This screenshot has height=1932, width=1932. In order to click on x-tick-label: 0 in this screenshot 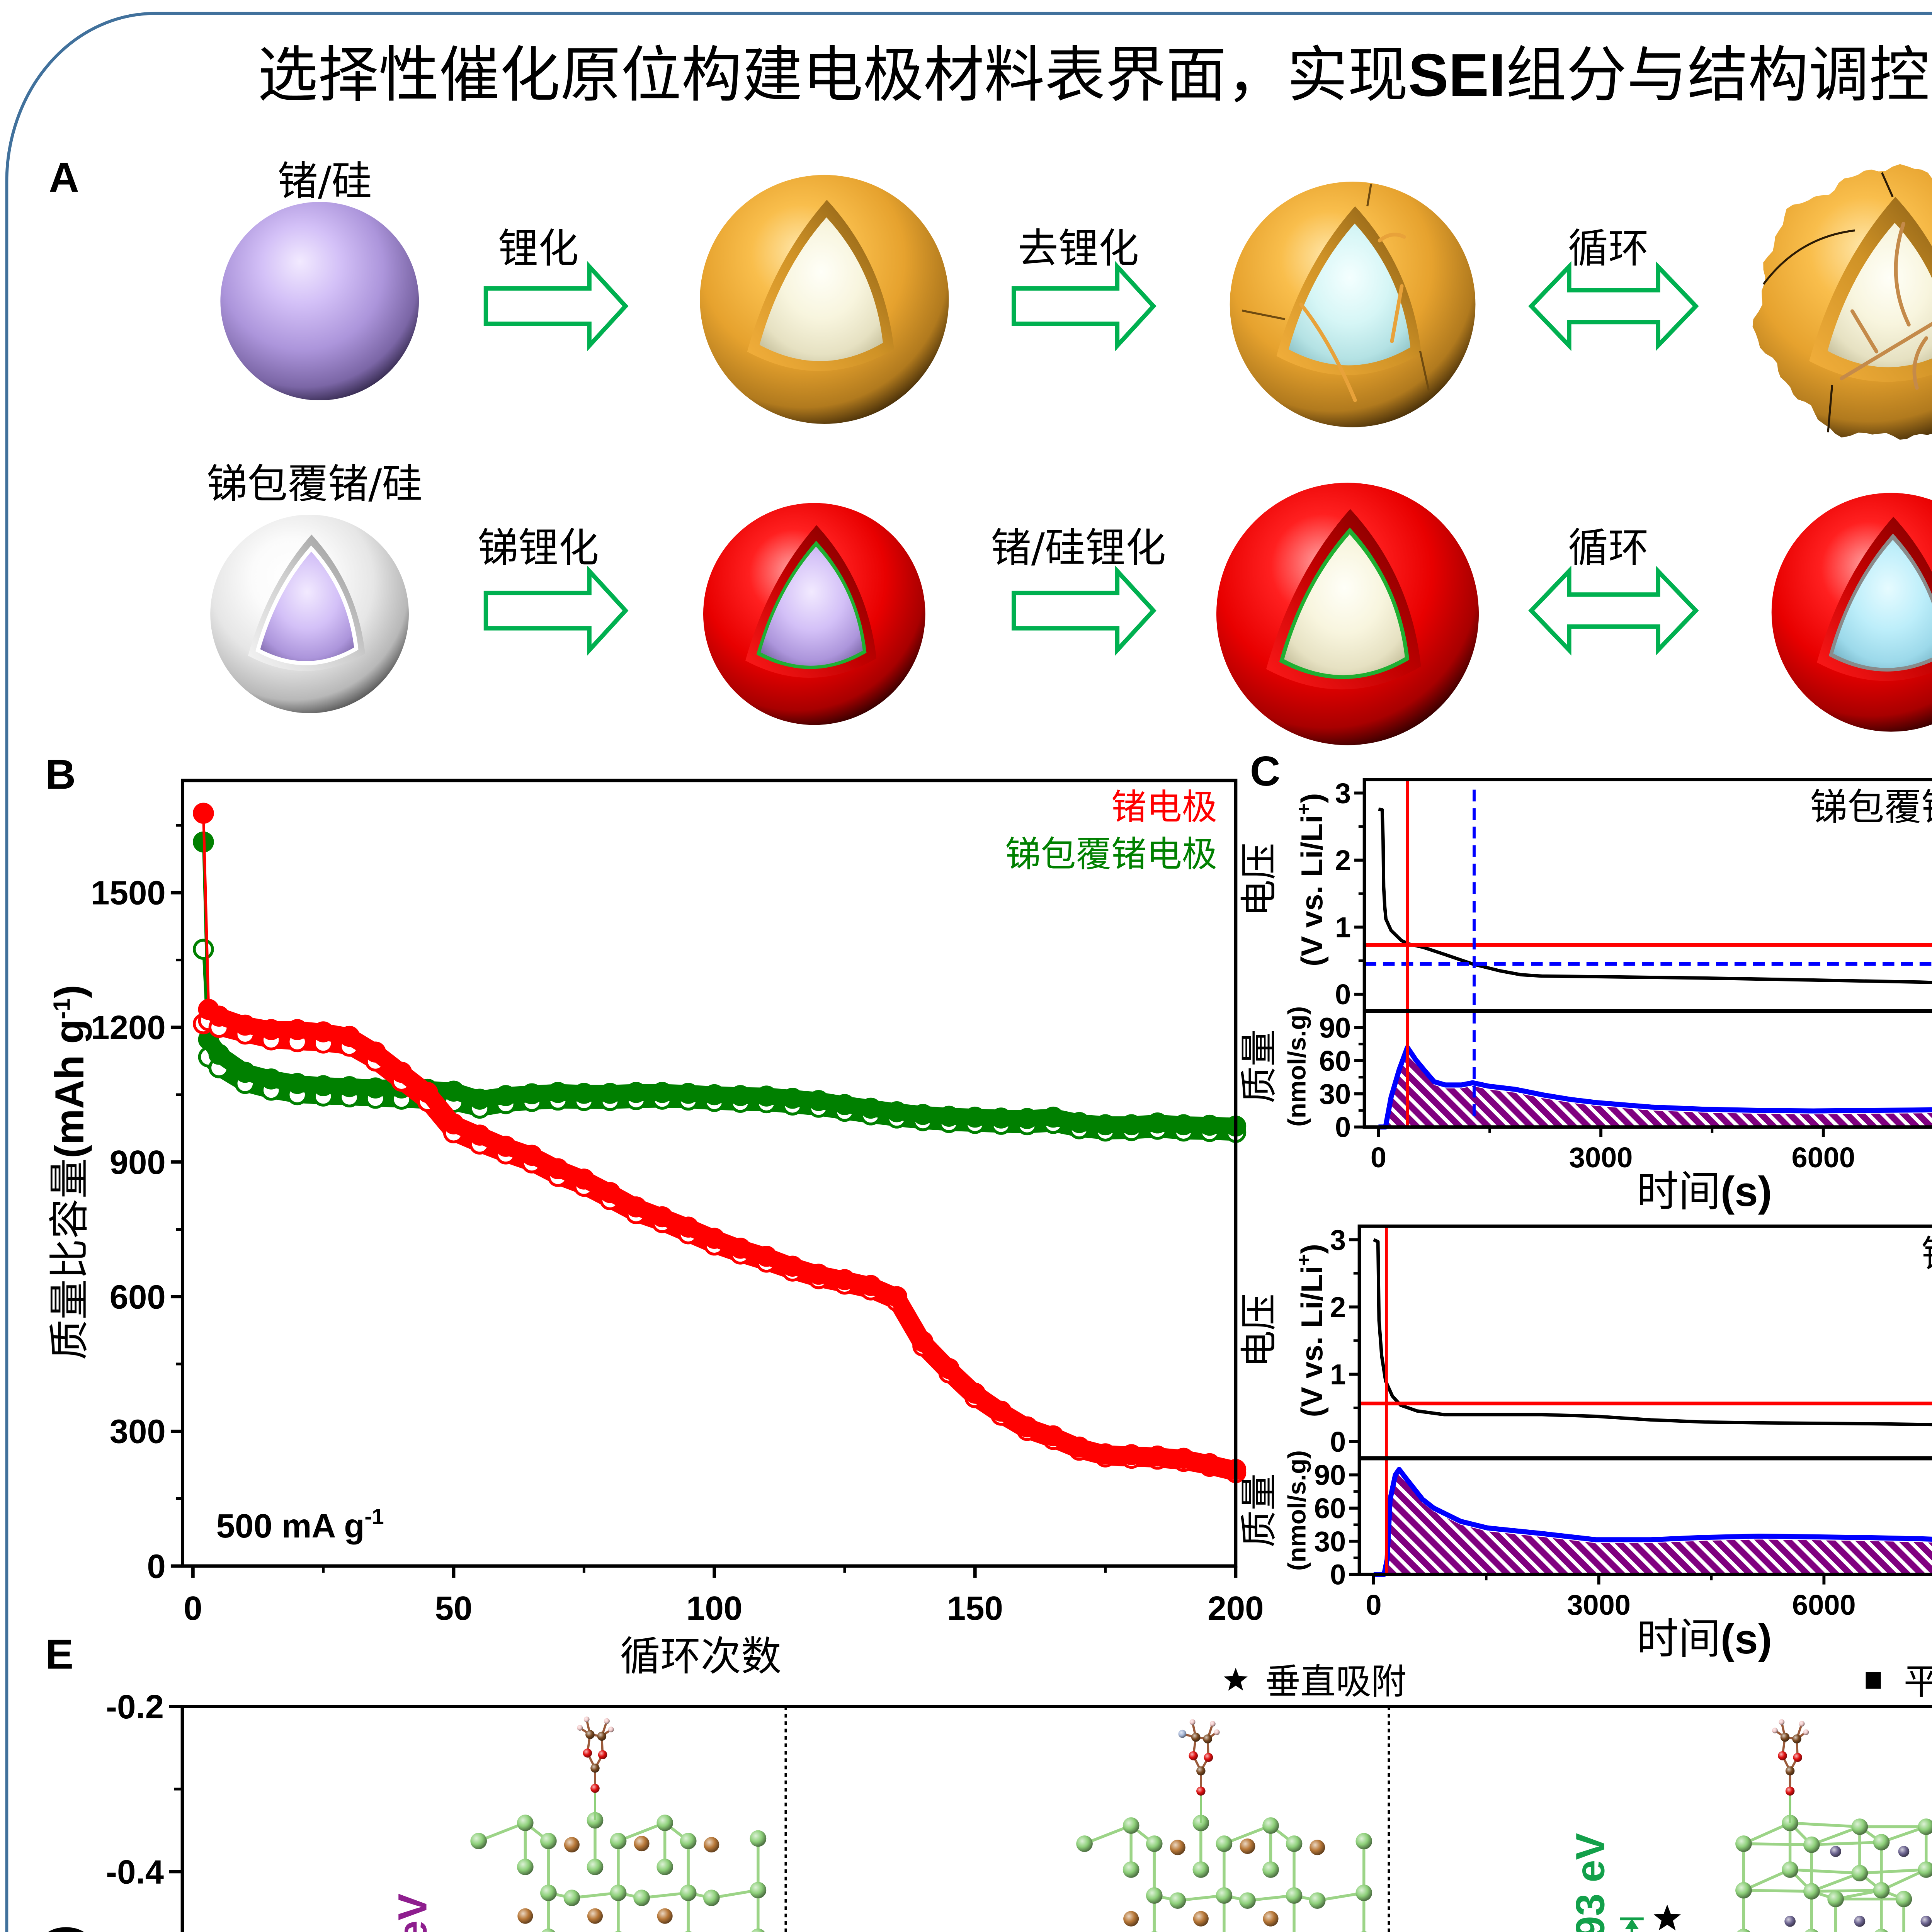, I will do `click(193, 1609)`.